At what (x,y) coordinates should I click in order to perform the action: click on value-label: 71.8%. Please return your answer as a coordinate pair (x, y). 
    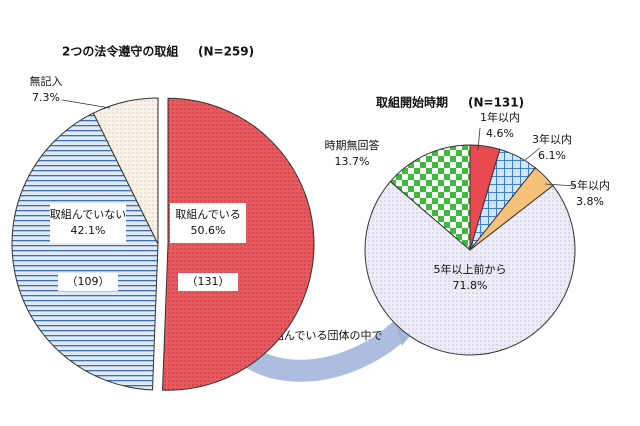
    Looking at the image, I should click on (470, 285).